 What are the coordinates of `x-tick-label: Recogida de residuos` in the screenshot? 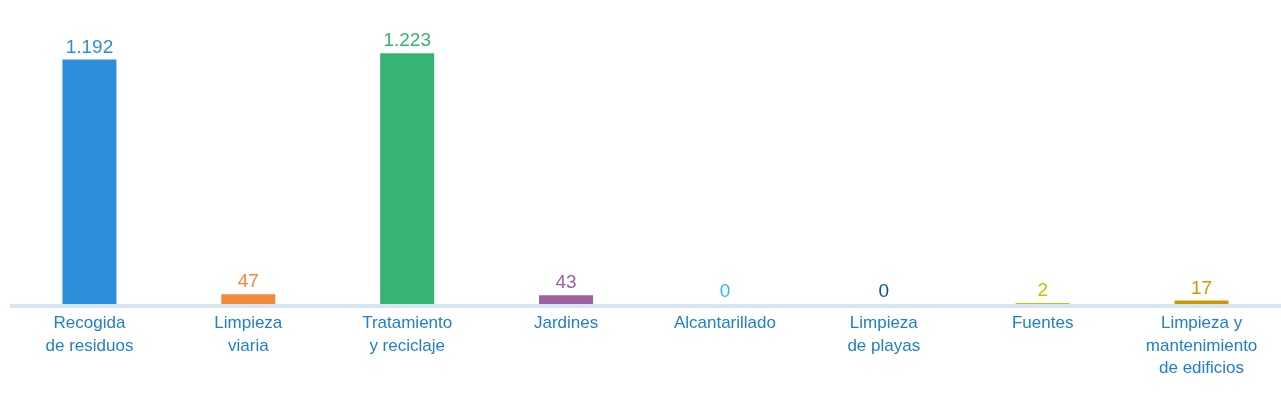 It's located at (89, 334).